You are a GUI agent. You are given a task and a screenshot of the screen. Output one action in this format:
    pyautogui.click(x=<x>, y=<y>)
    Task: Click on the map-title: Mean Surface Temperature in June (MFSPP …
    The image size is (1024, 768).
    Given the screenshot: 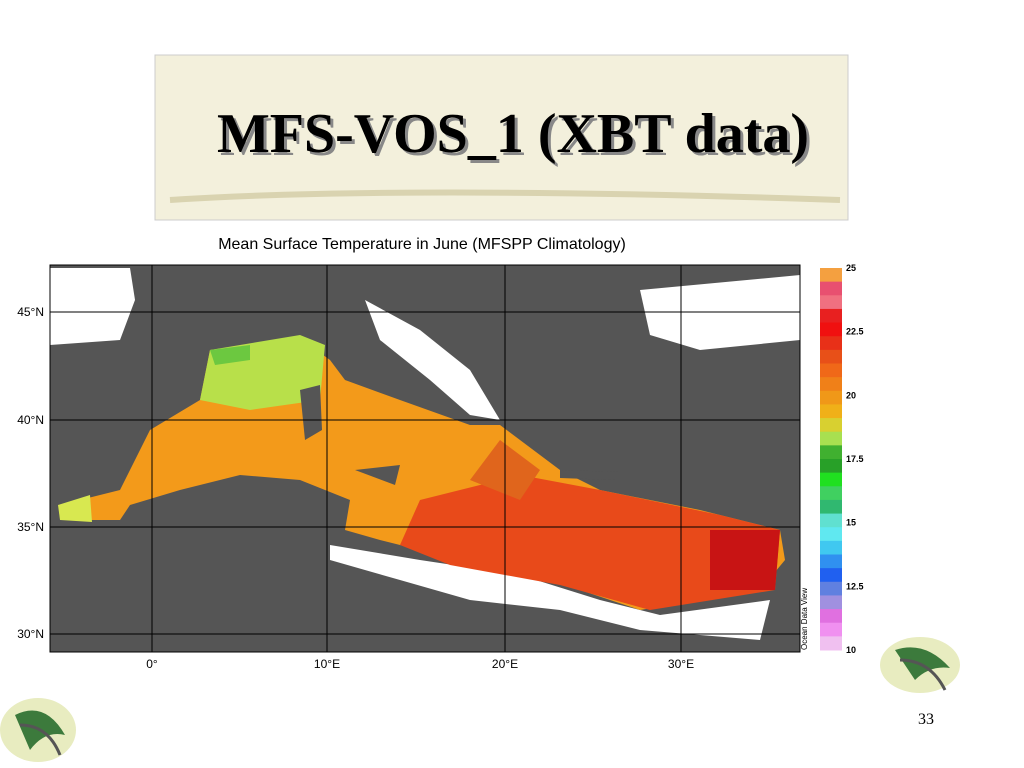 What is the action you would take?
    pyautogui.click(x=422, y=244)
    